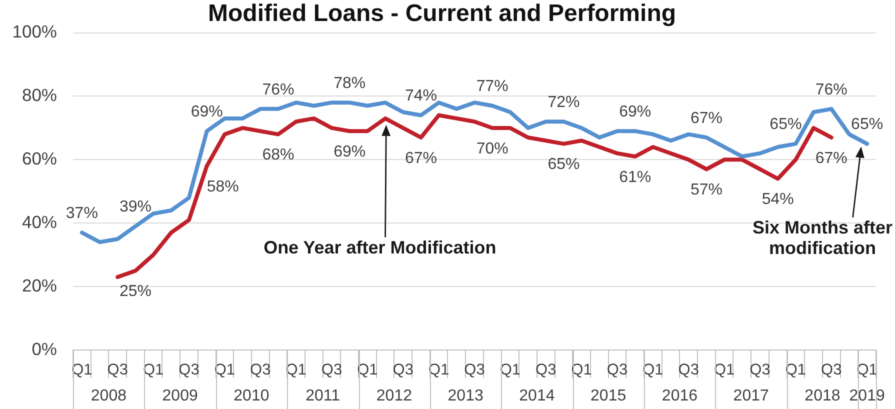 This screenshot has width=895, height=409. I want to click on text: 2009, so click(180, 395).